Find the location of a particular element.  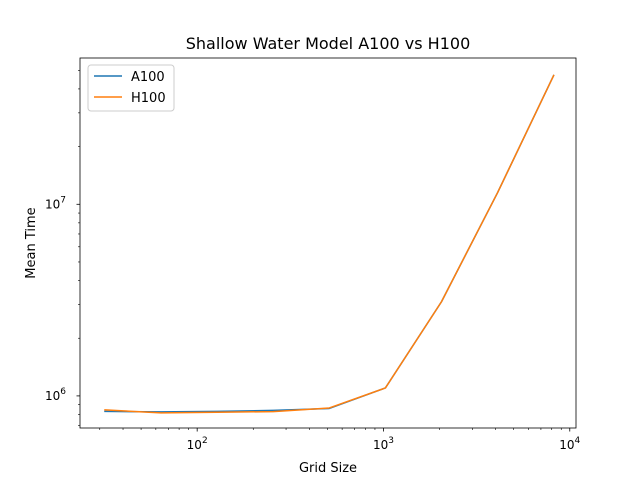

x-tick-label: 10⁴ is located at coordinates (569, 444).